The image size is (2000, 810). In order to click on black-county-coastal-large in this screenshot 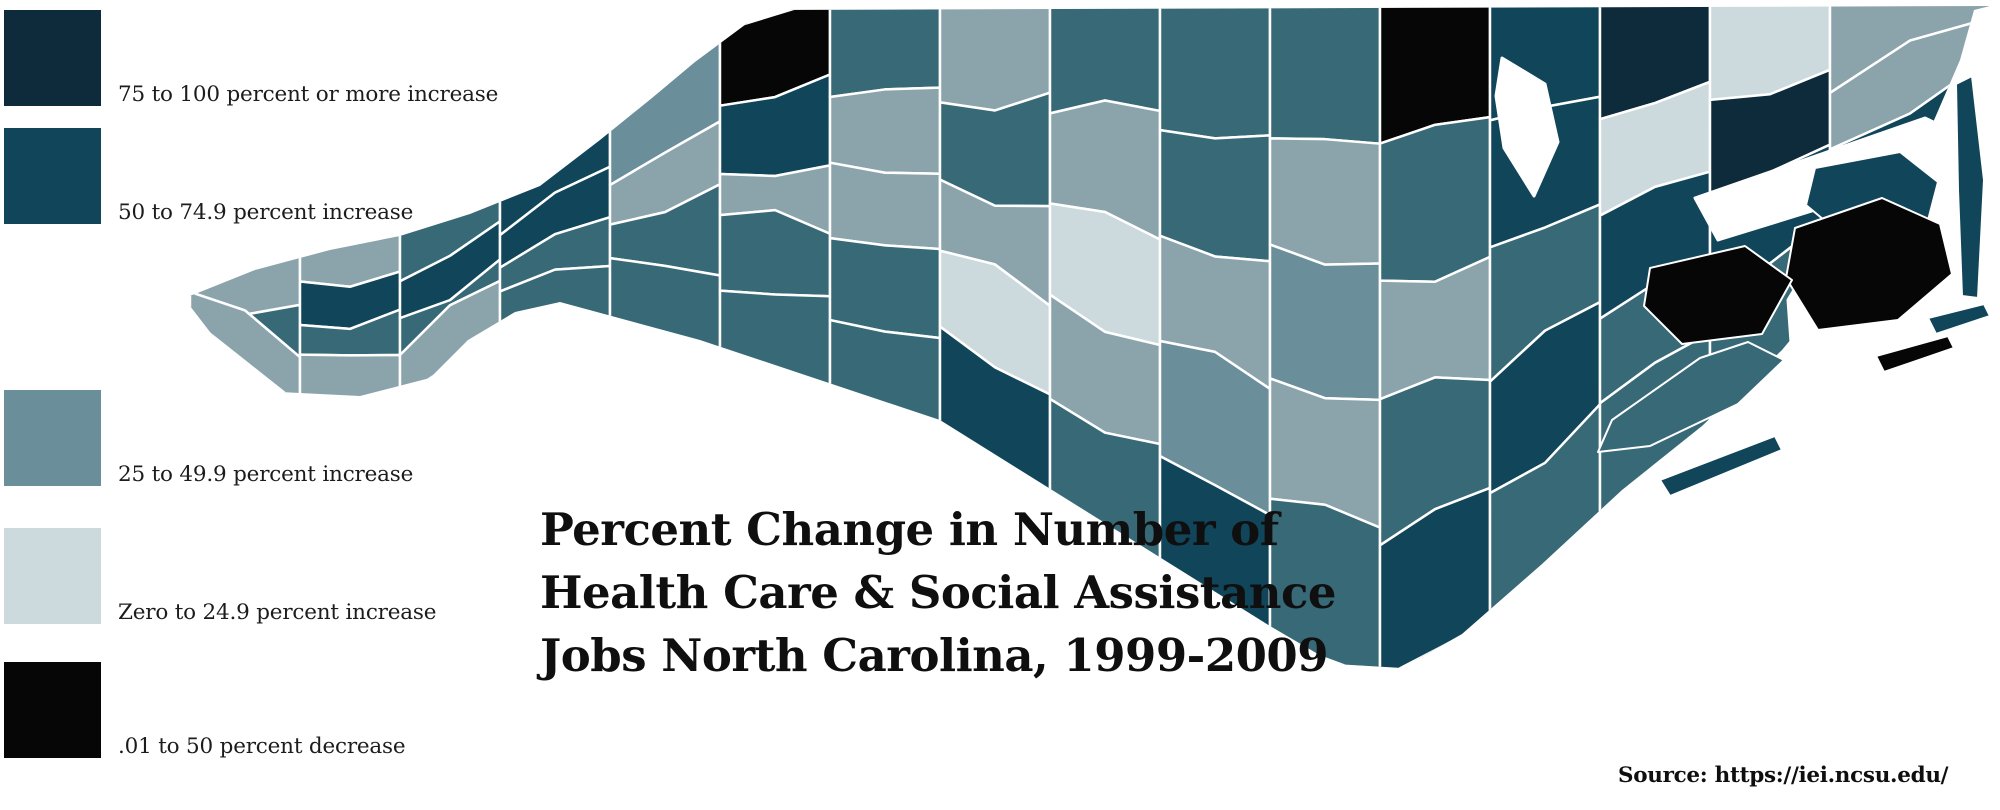, I will do `click(1869, 264)`.